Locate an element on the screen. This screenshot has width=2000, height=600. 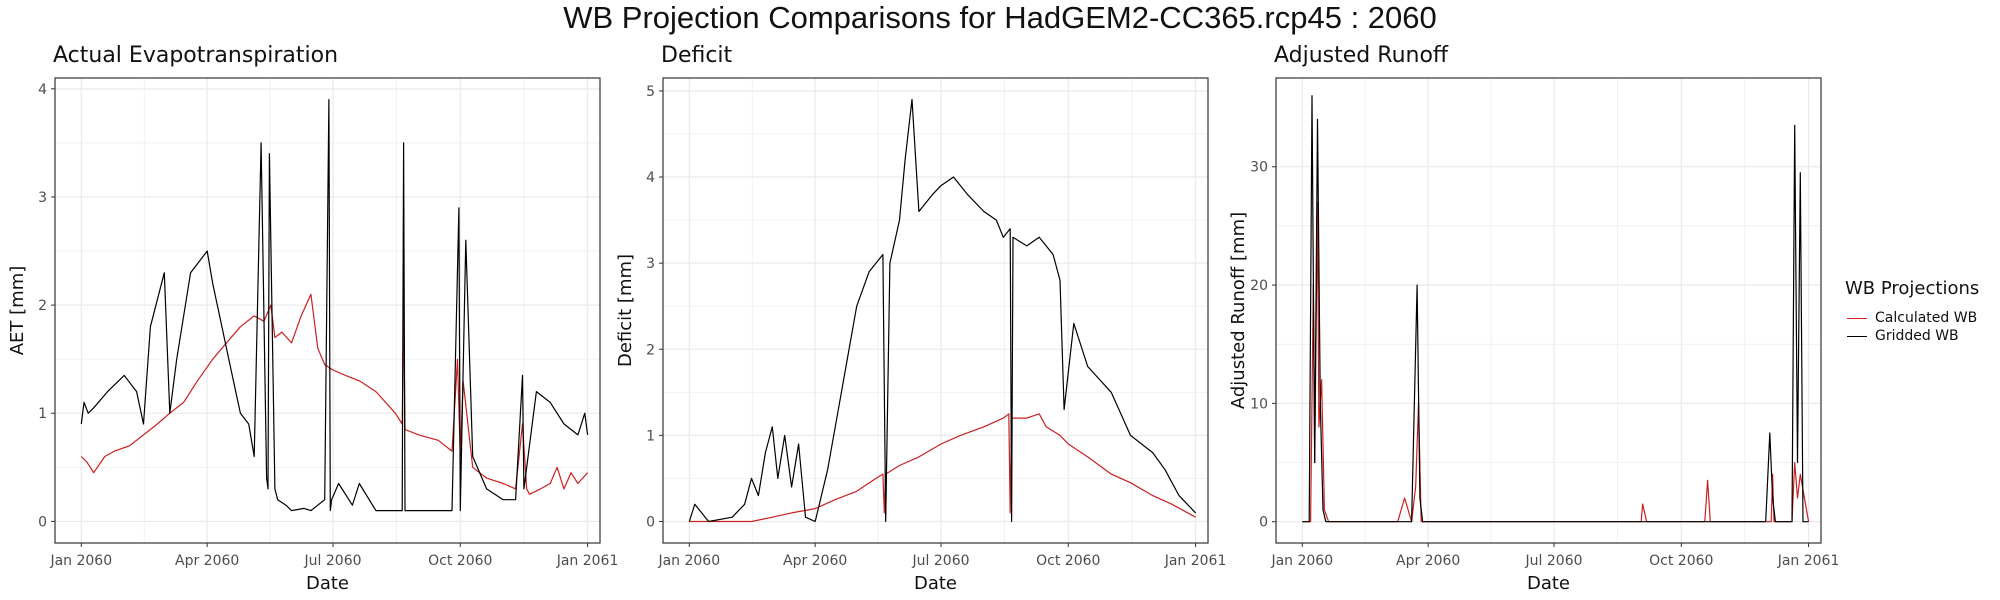
adjusted-runoff-x-tick-label: Jan 2060 is located at coordinates (1301, 561).